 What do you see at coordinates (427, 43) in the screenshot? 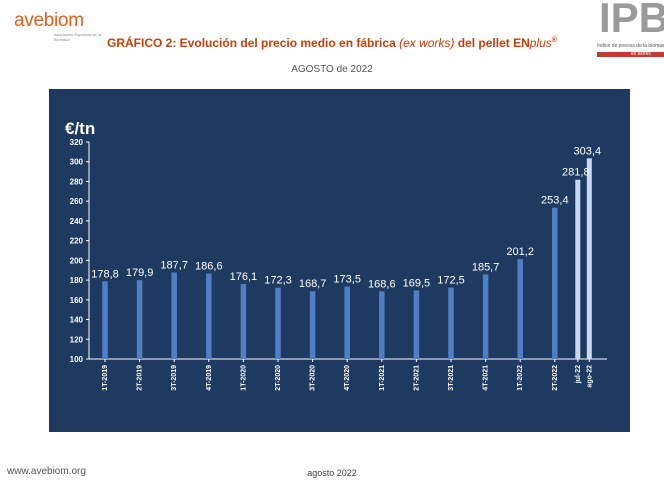
I see `title-italic: (ex works)` at bounding box center [427, 43].